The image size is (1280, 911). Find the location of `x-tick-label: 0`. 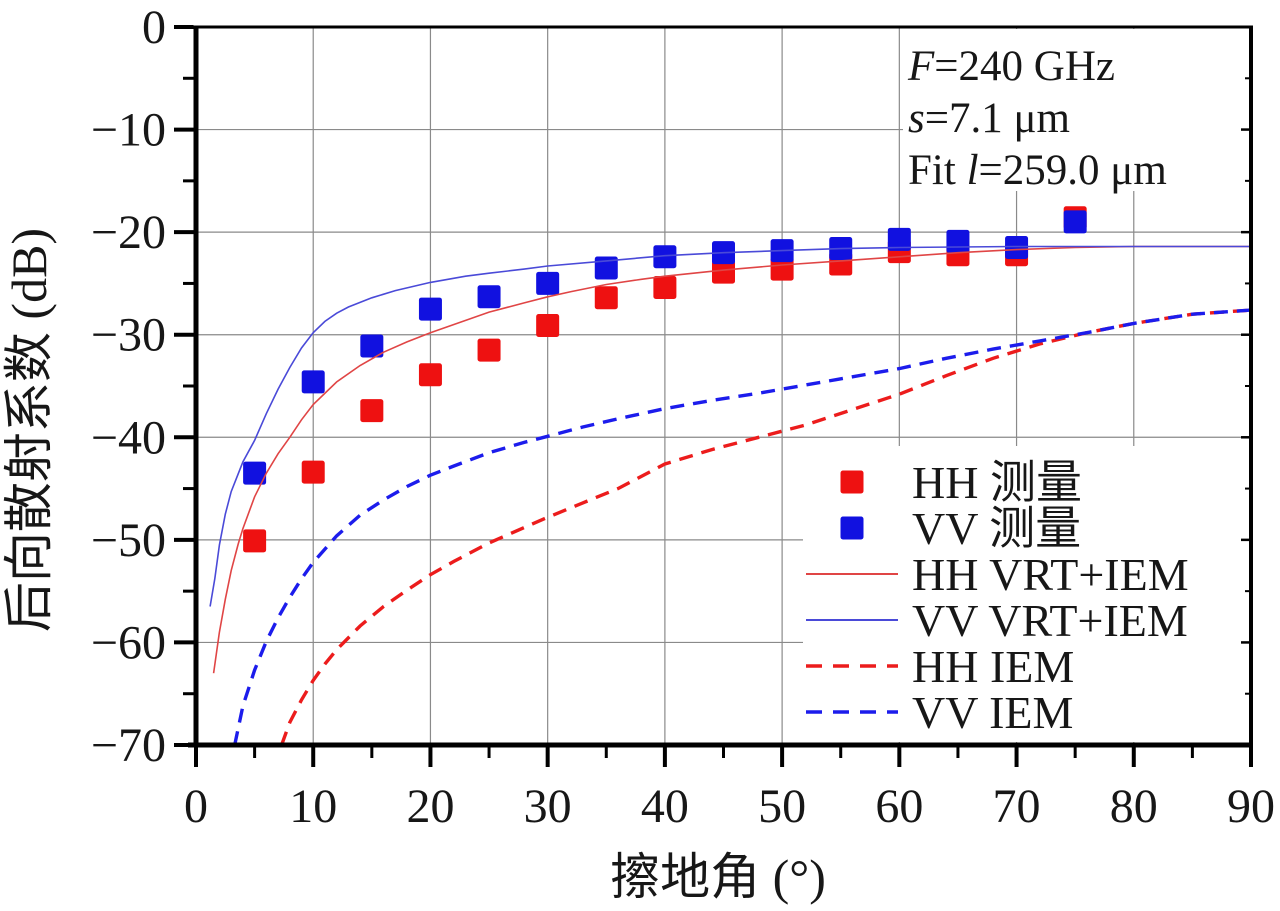

x-tick-label: 0 is located at coordinates (196, 806).